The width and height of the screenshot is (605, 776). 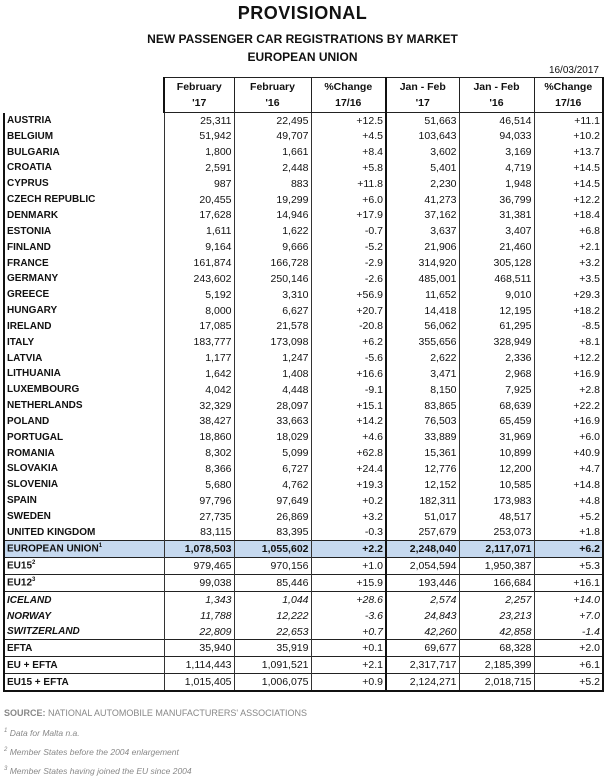 What do you see at coordinates (84, 152) in the screenshot?
I see `row-label: BULGARIA` at bounding box center [84, 152].